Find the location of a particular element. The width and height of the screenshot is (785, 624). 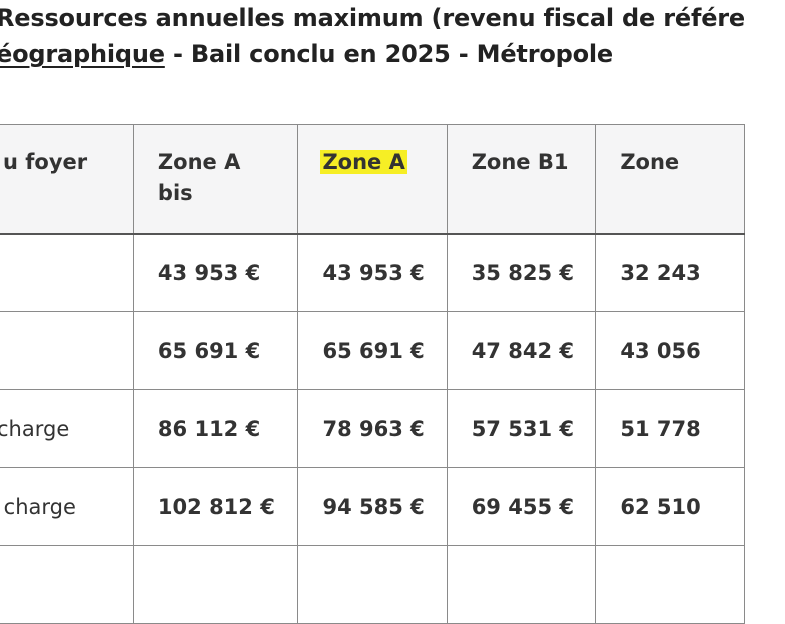

header-zone-a-highlighted: Zone A is located at coordinates (363, 162).